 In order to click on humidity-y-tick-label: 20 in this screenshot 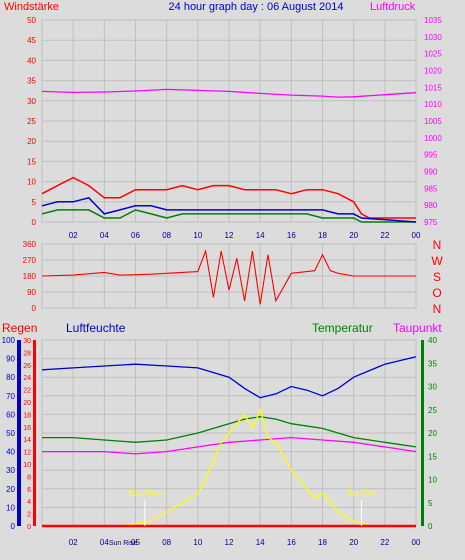, I will do `click(10, 489)`.